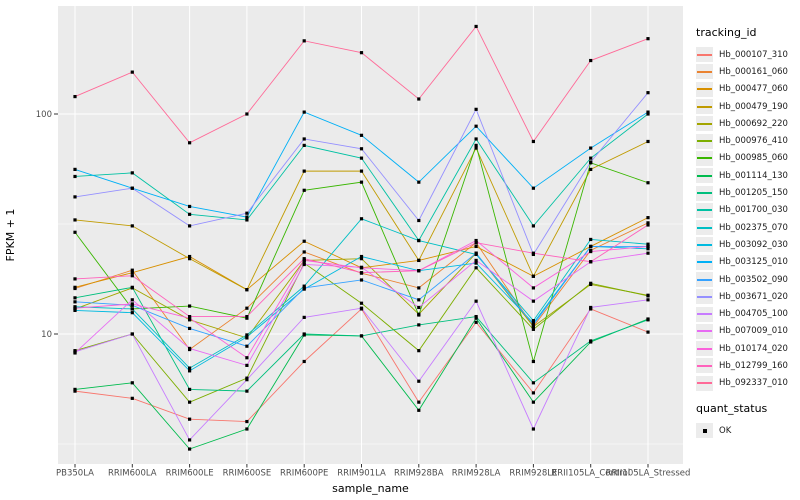 The height and width of the screenshot is (500, 800). Describe the element at coordinates (753, 175) in the screenshot. I see `legend-item-label: Hb_001114_130` at that location.